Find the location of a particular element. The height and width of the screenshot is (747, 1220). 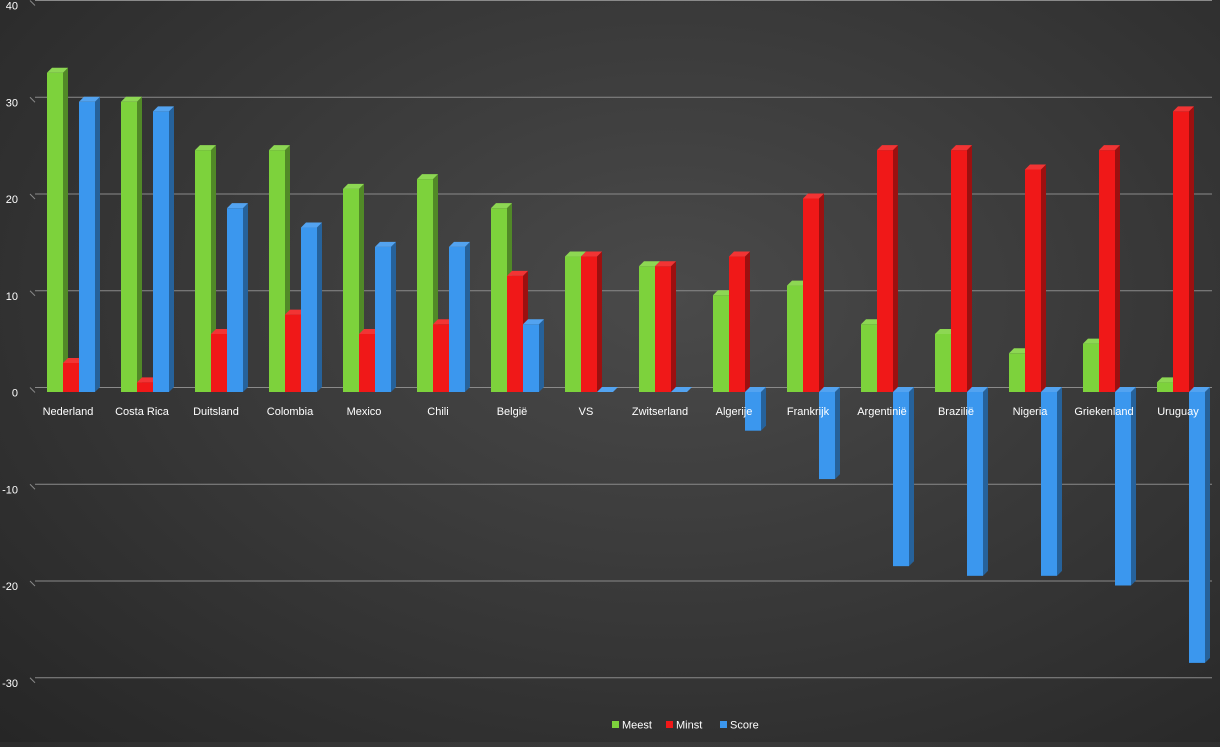

legend-label: Minst is located at coordinates (689, 726).